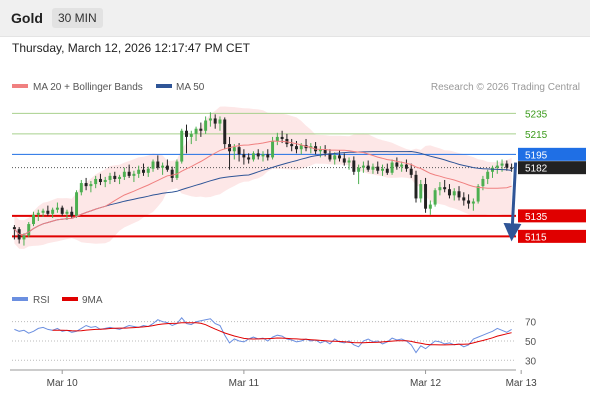  I want to click on legend-rsi-label: RSI, so click(41, 300).